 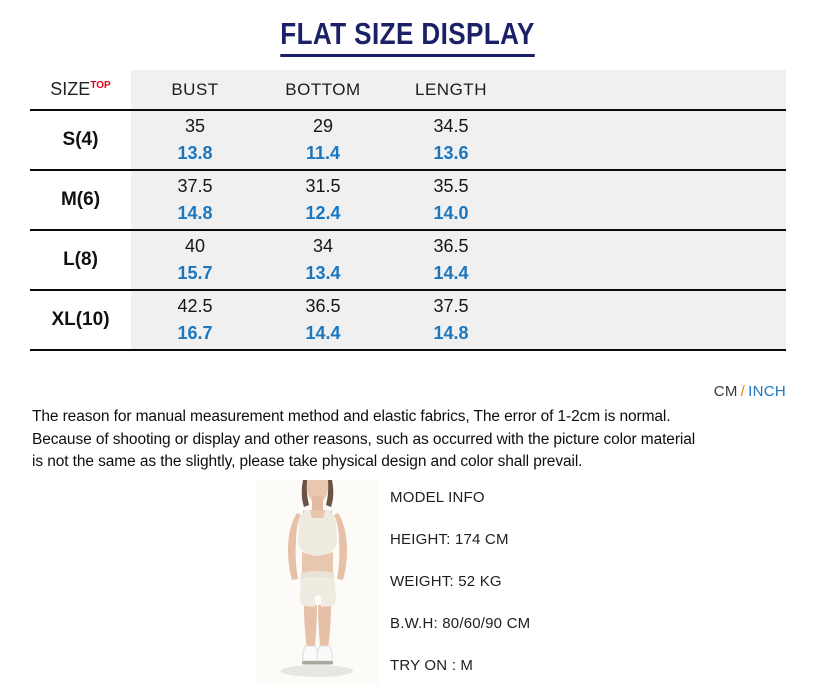 I want to click on value-inch: 14.0, so click(x=451, y=213).